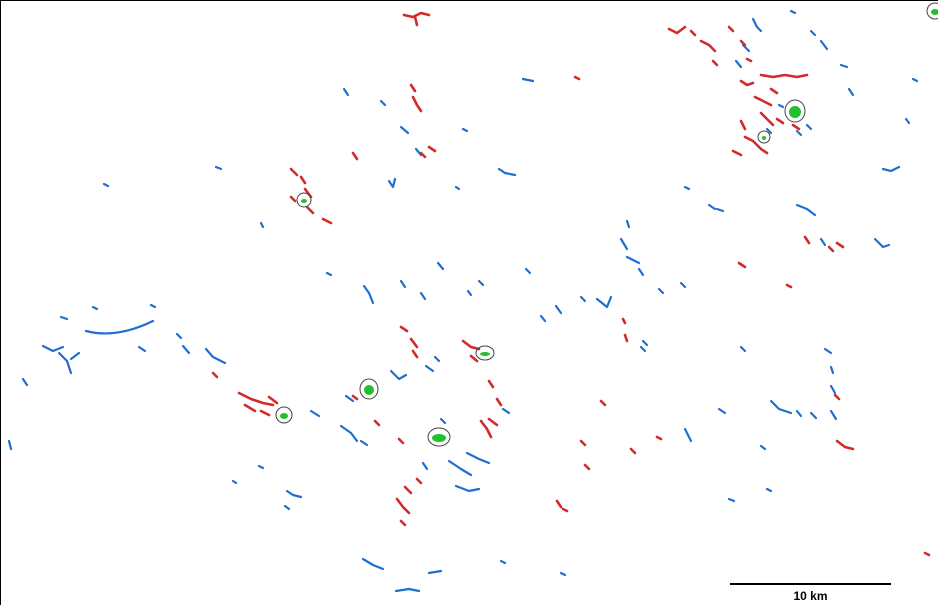  What do you see at coordinates (810, 596) in the screenshot?
I see `scale-bar-label: 10 km` at bounding box center [810, 596].